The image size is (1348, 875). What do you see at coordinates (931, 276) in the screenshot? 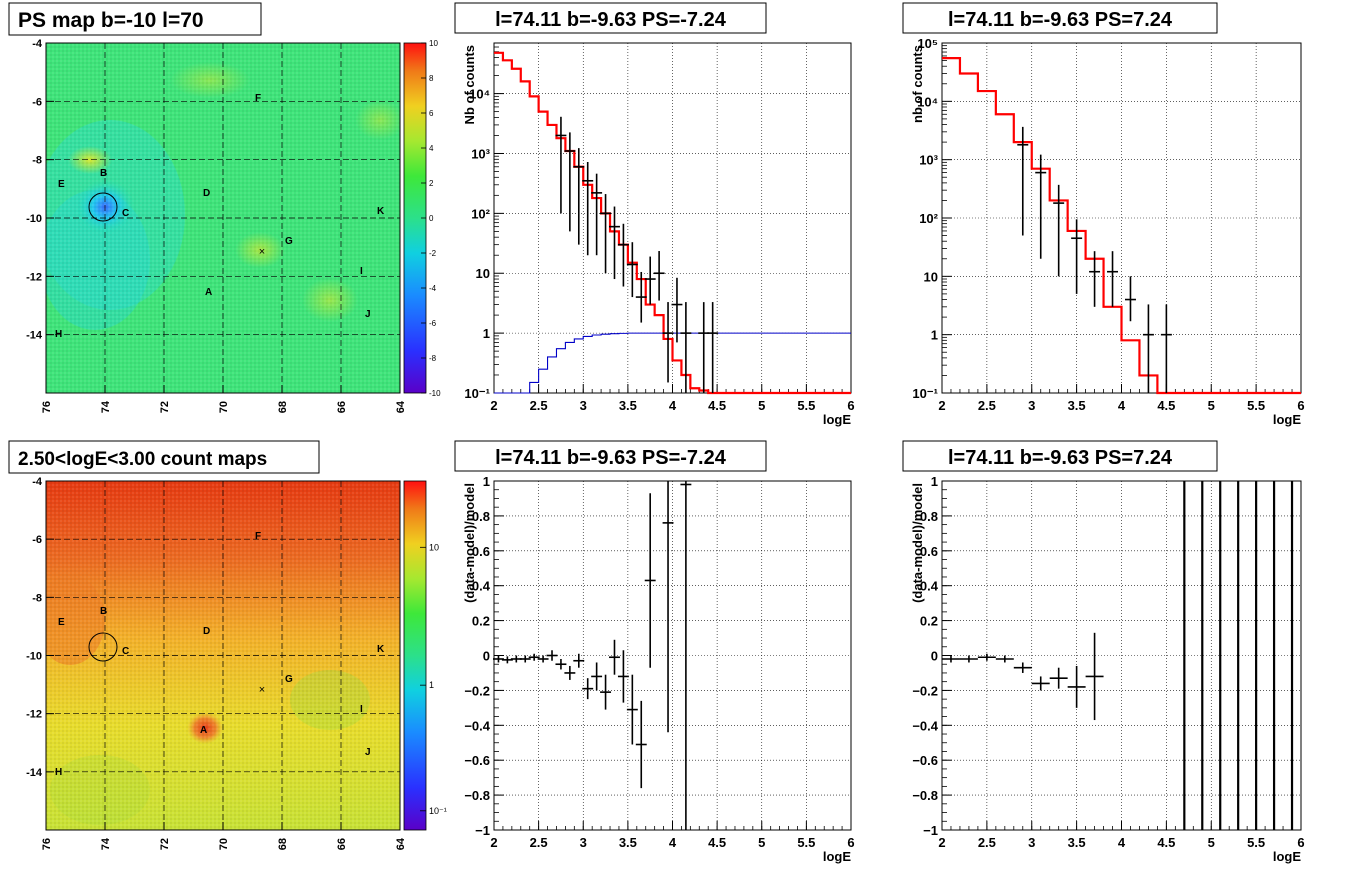
I see `chart-y-tick-label: 10` at bounding box center [931, 276].